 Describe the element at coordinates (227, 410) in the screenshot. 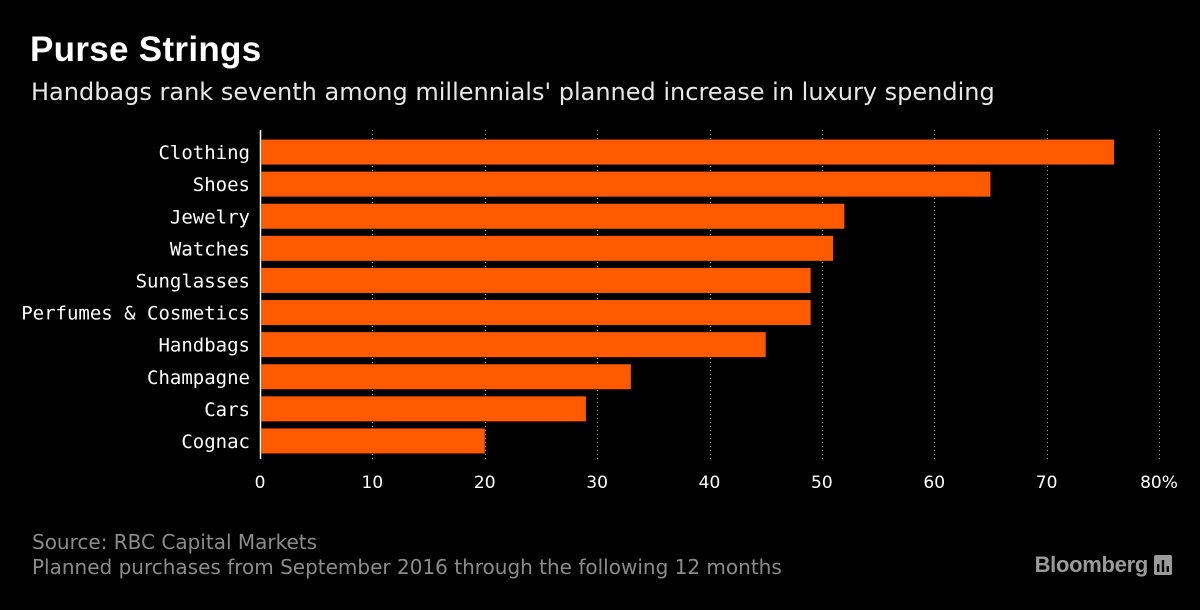

I see `category-label: Cars` at that location.